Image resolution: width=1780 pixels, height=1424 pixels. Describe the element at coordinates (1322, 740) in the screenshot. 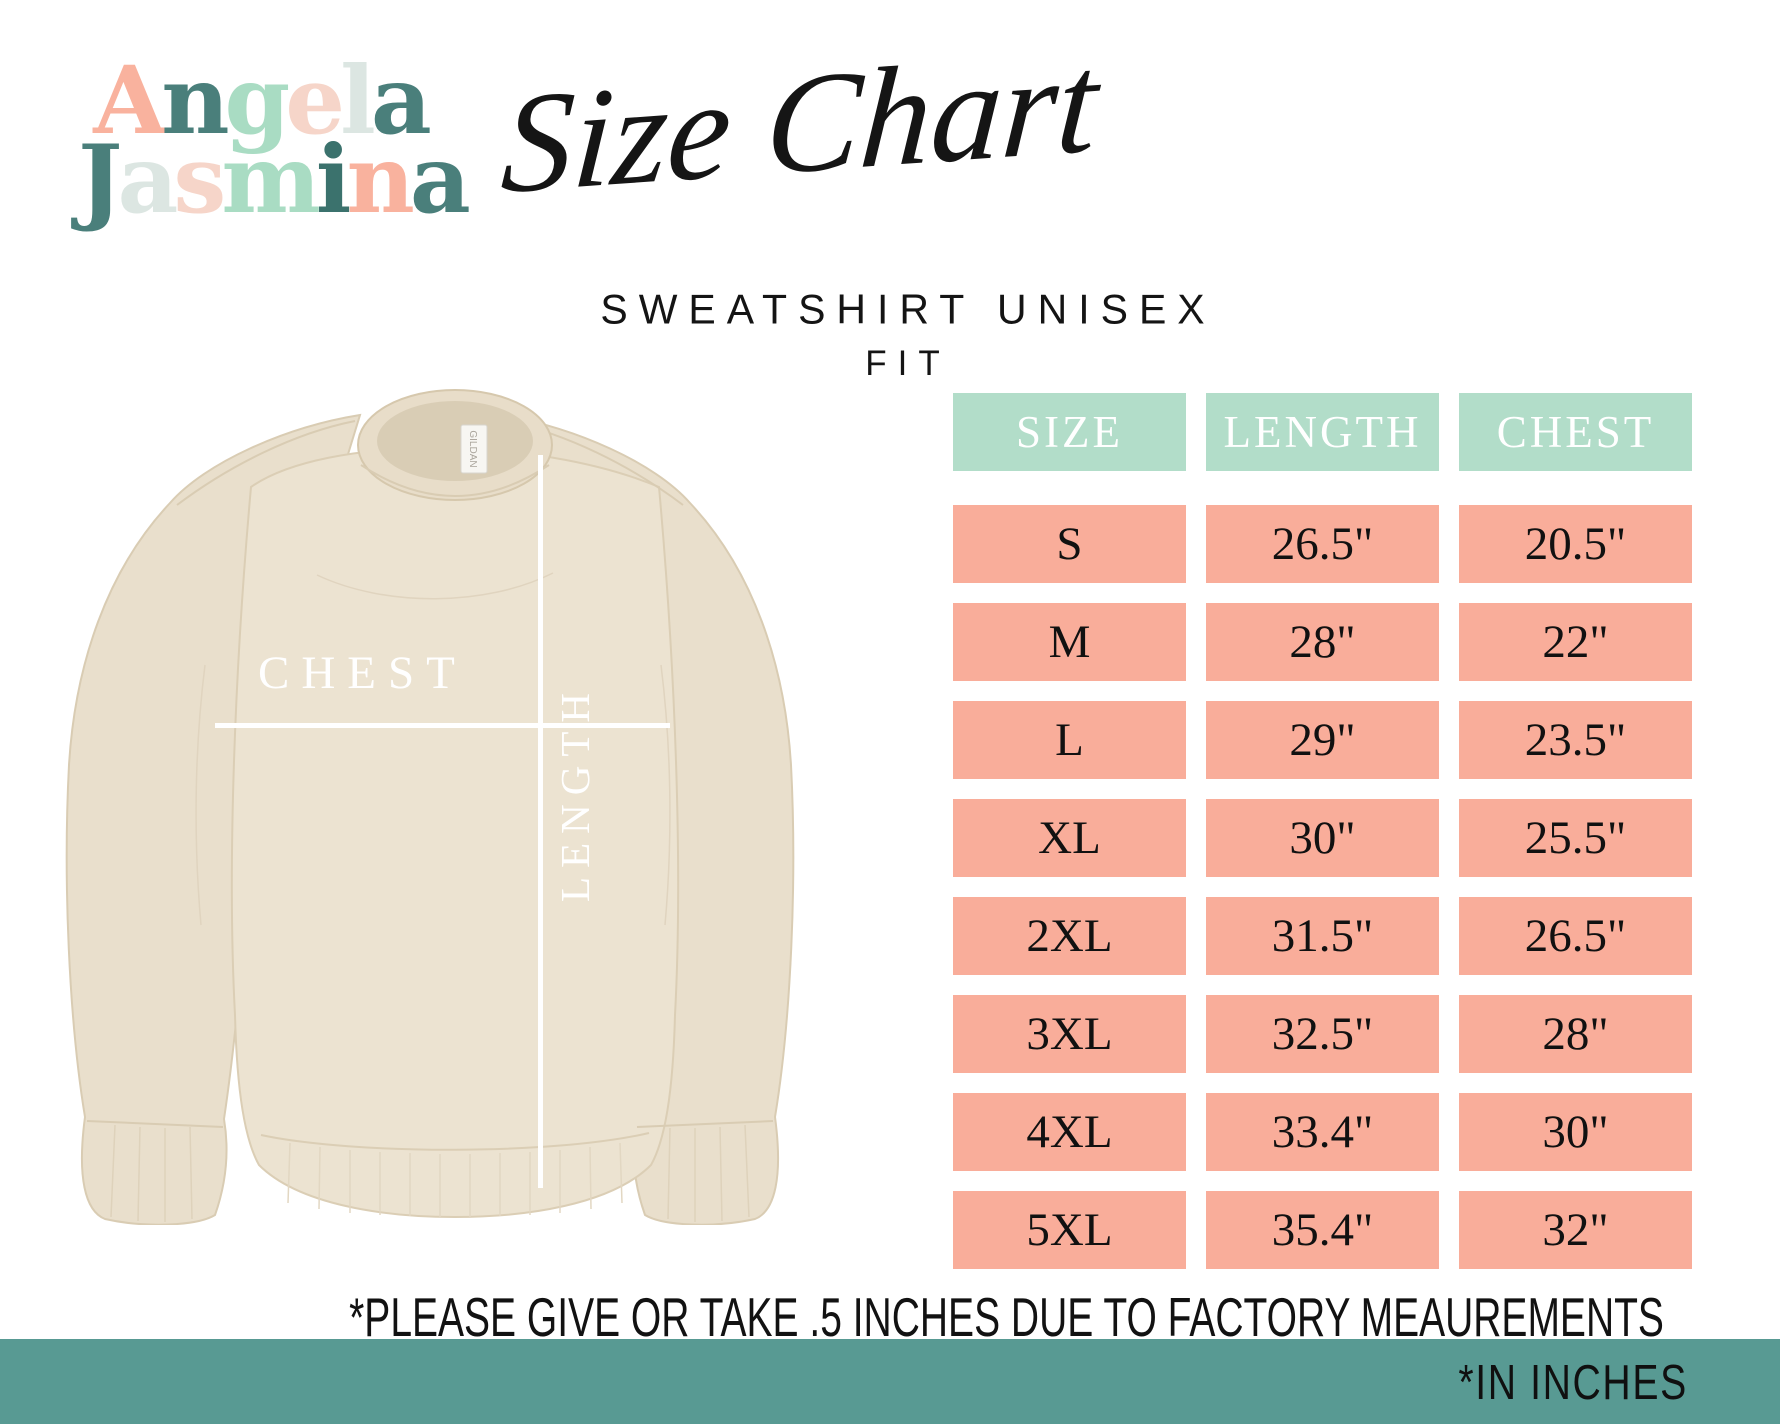

I see `cell-length-l: 29"` at that location.